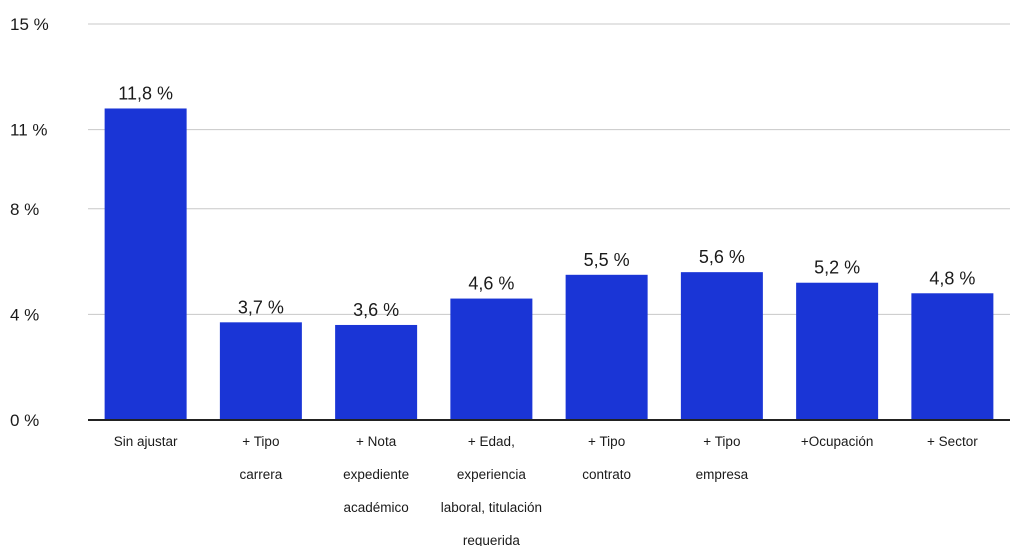 The width and height of the screenshot is (1013, 546). Describe the element at coordinates (952, 278) in the screenshot. I see `data-label: 4,8 %` at that location.